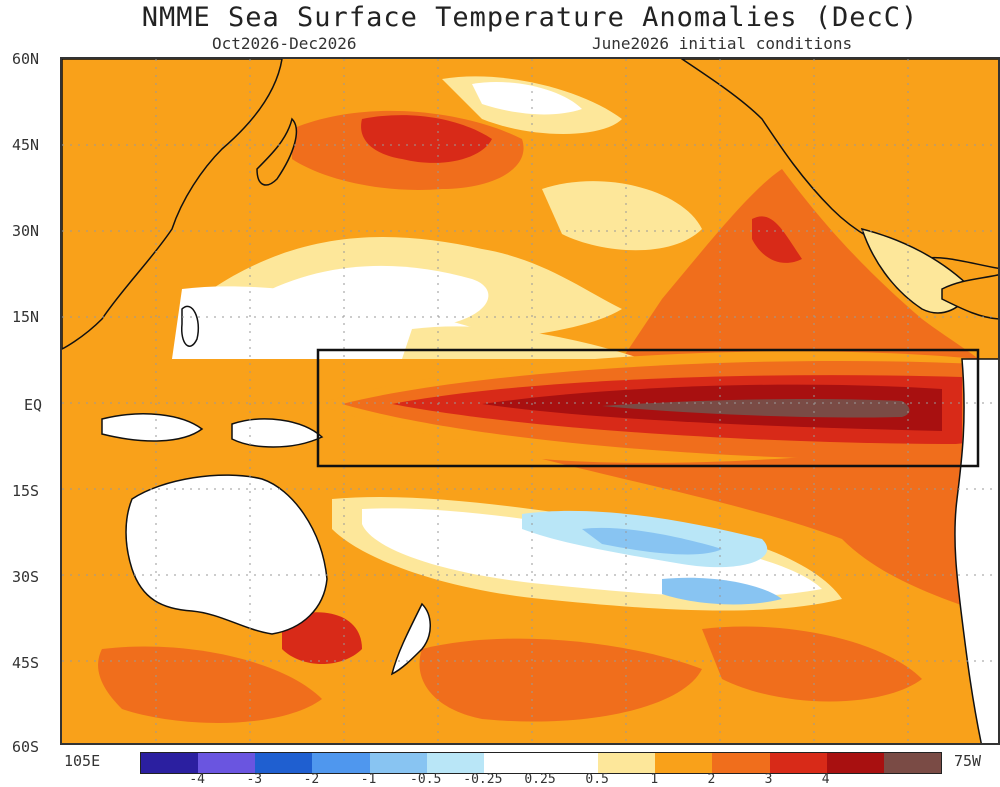 This screenshot has height=787, width=1000. I want to click on lat-label-15s: 15S, so click(26, 491).